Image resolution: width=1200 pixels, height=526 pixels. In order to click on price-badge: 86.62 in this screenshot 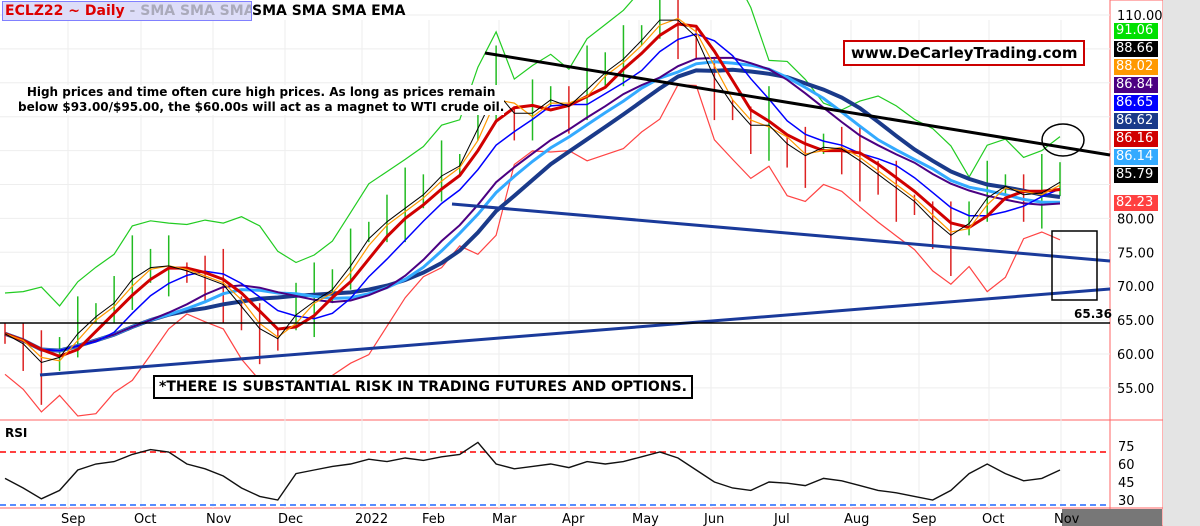, I will do `click(1136, 121)`.